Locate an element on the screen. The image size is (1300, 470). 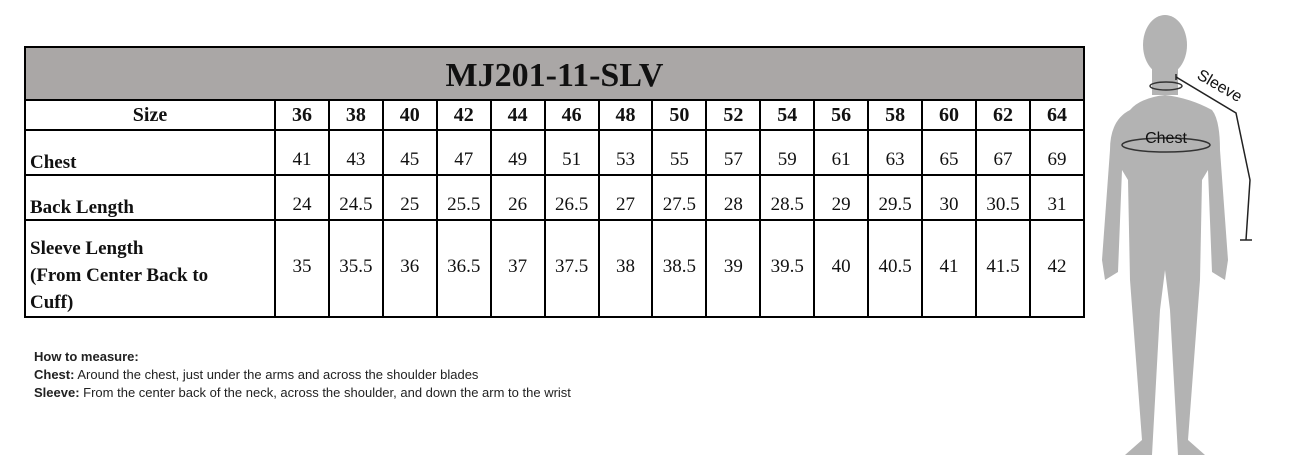
table-cell: 67 is located at coordinates (1002, 152).